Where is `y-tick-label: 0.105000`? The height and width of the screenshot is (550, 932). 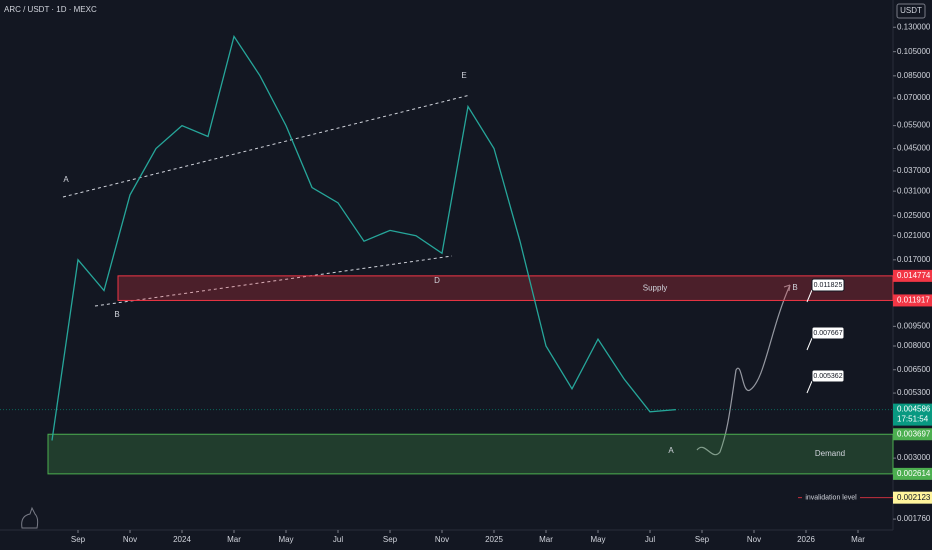 y-tick-label: 0.105000 is located at coordinates (914, 51).